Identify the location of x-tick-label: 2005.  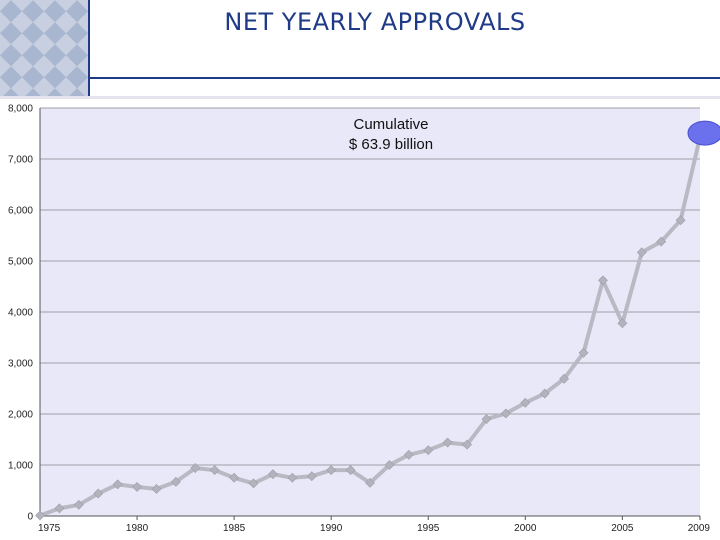
(622, 528).